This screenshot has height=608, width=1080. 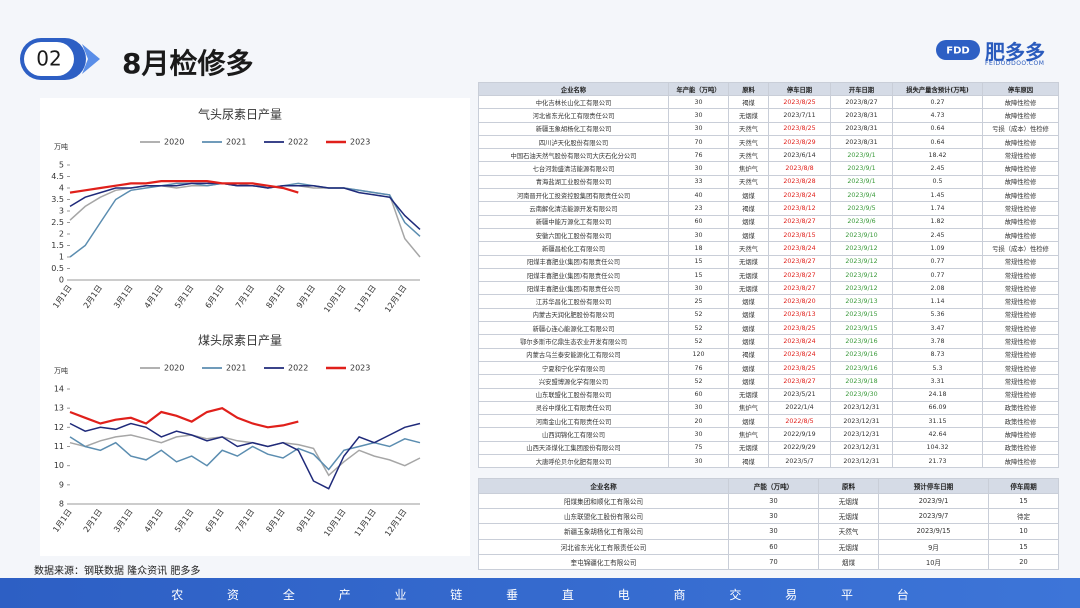 What do you see at coordinates (573, 128) in the screenshot?
I see `table-cell: 新疆玉象胡杨化工有限公司` at bounding box center [573, 128].